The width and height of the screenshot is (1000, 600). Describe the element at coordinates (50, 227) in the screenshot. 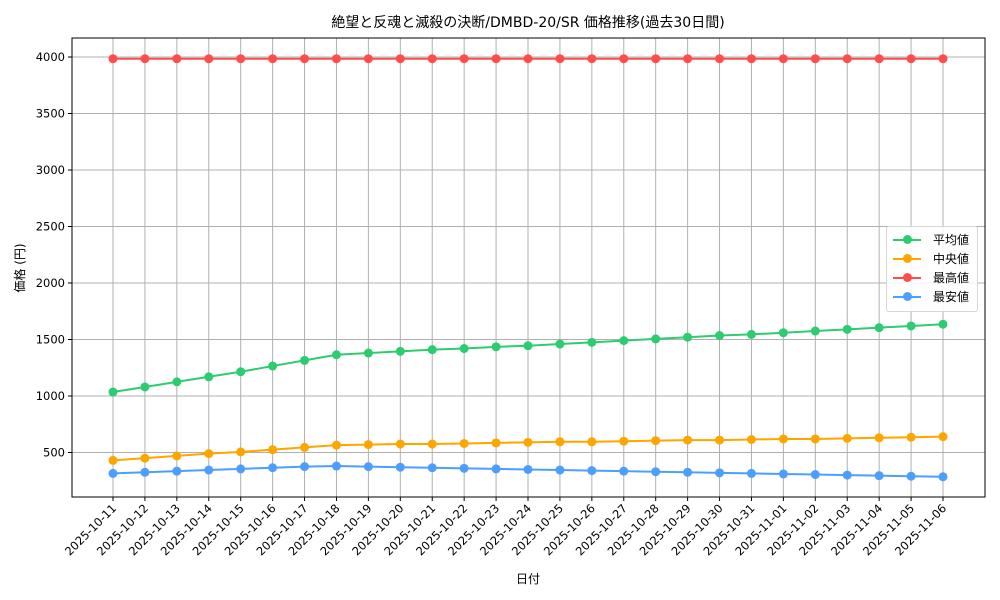

I see `y-tick-label: 2500` at that location.